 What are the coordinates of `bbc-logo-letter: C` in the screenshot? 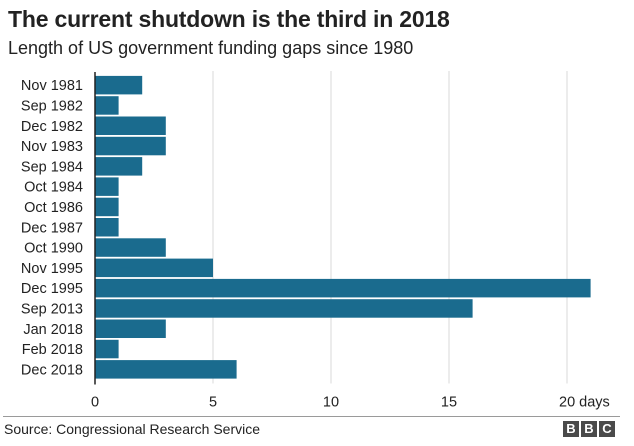 It's located at (607, 429).